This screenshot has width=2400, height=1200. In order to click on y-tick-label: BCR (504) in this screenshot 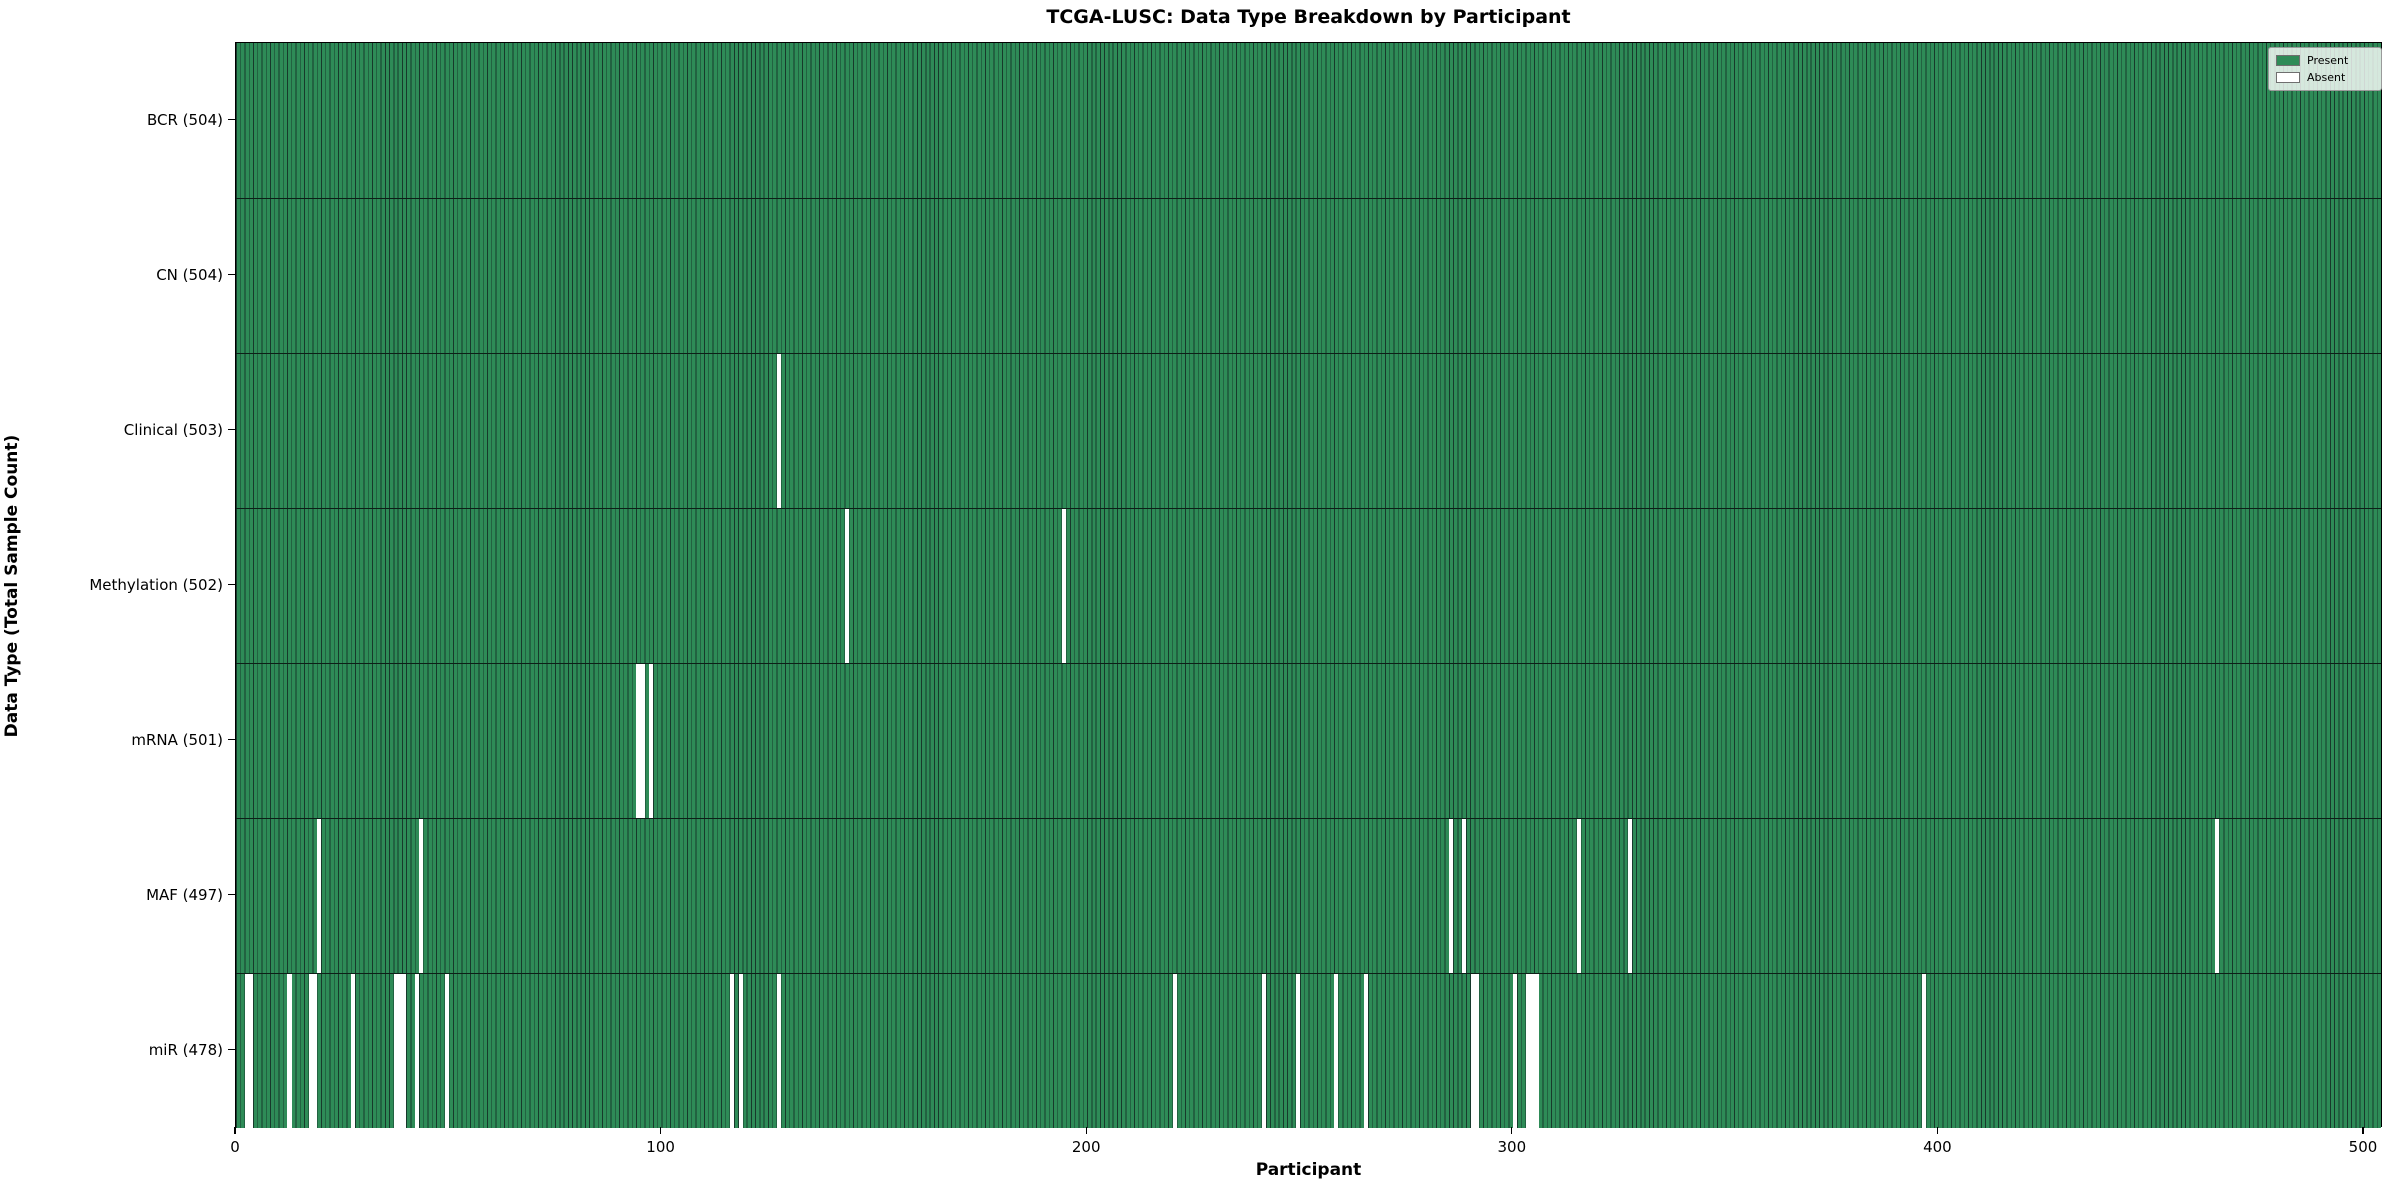, I will do `click(184, 119)`.